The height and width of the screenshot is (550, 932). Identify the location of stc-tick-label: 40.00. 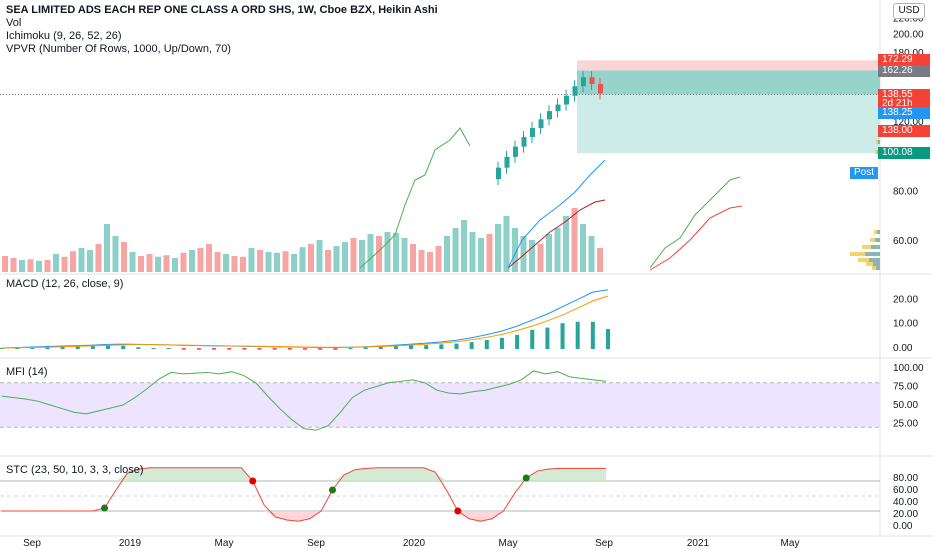
(905, 502).